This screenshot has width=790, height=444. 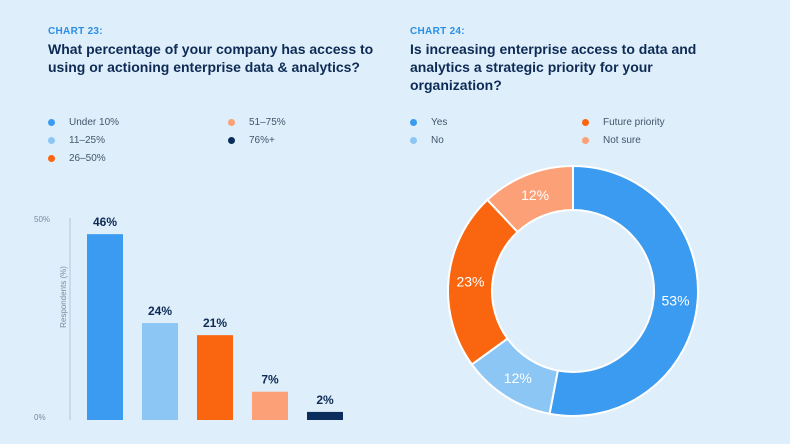 I want to click on legend-item-under-10: Under 10%, so click(x=83, y=122).